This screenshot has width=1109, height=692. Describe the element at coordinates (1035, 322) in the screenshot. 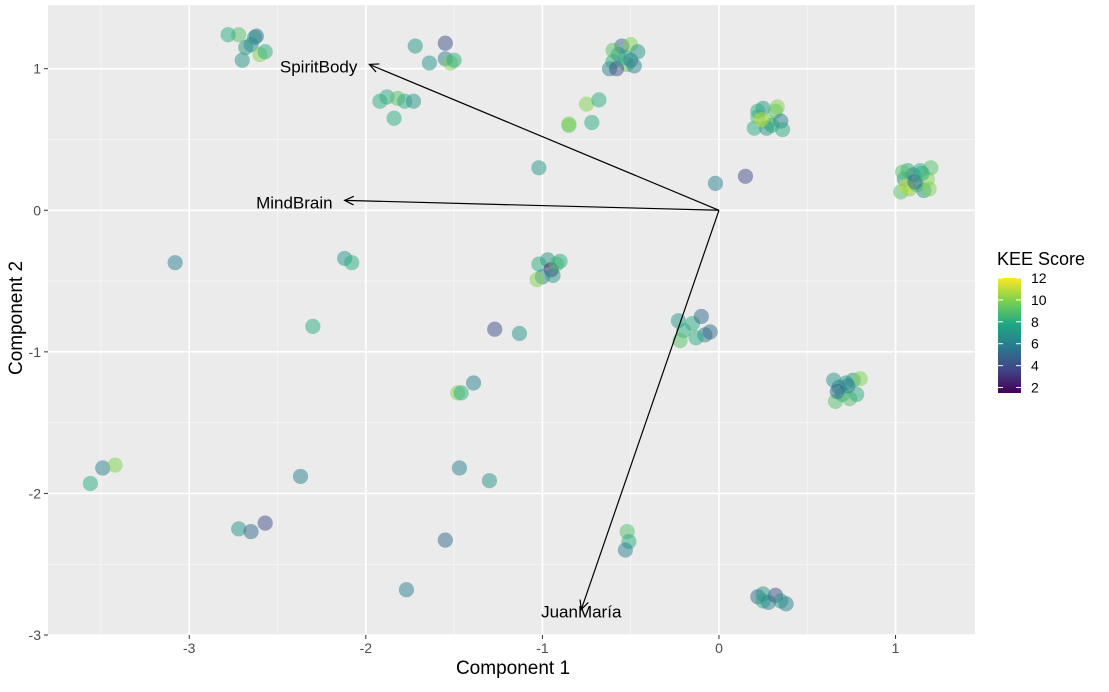

I see `legend-tick-label: 8` at that location.